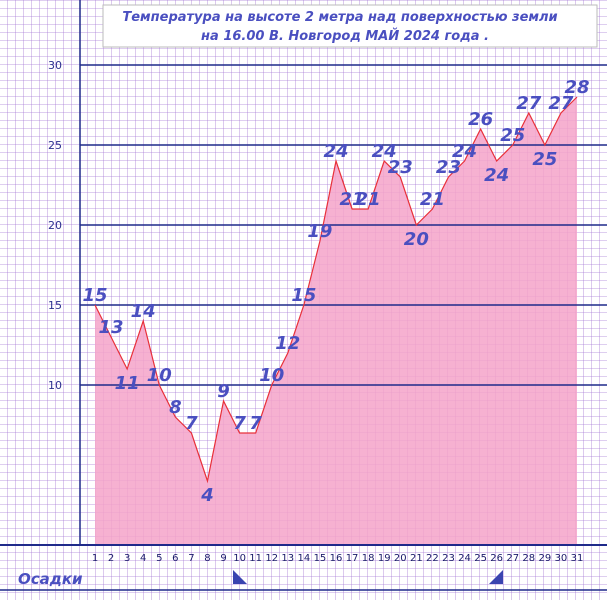 The height and width of the screenshot is (600, 607). I want to click on x-tick-label: 20, so click(400, 558).